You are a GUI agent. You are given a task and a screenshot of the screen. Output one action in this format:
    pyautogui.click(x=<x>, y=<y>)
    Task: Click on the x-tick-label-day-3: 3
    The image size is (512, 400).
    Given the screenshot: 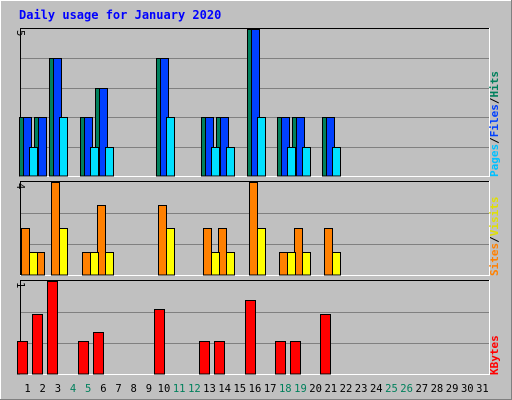 What is the action you would take?
    pyautogui.click(x=58, y=389)
    